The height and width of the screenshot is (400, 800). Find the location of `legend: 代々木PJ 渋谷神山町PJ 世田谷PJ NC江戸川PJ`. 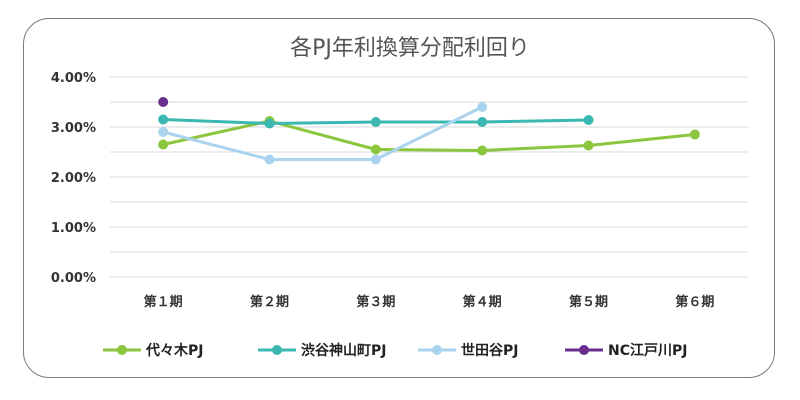

legend: 代々木PJ 渋谷神山町PJ 世田谷PJ NC江戸川PJ is located at coordinates (395, 350).